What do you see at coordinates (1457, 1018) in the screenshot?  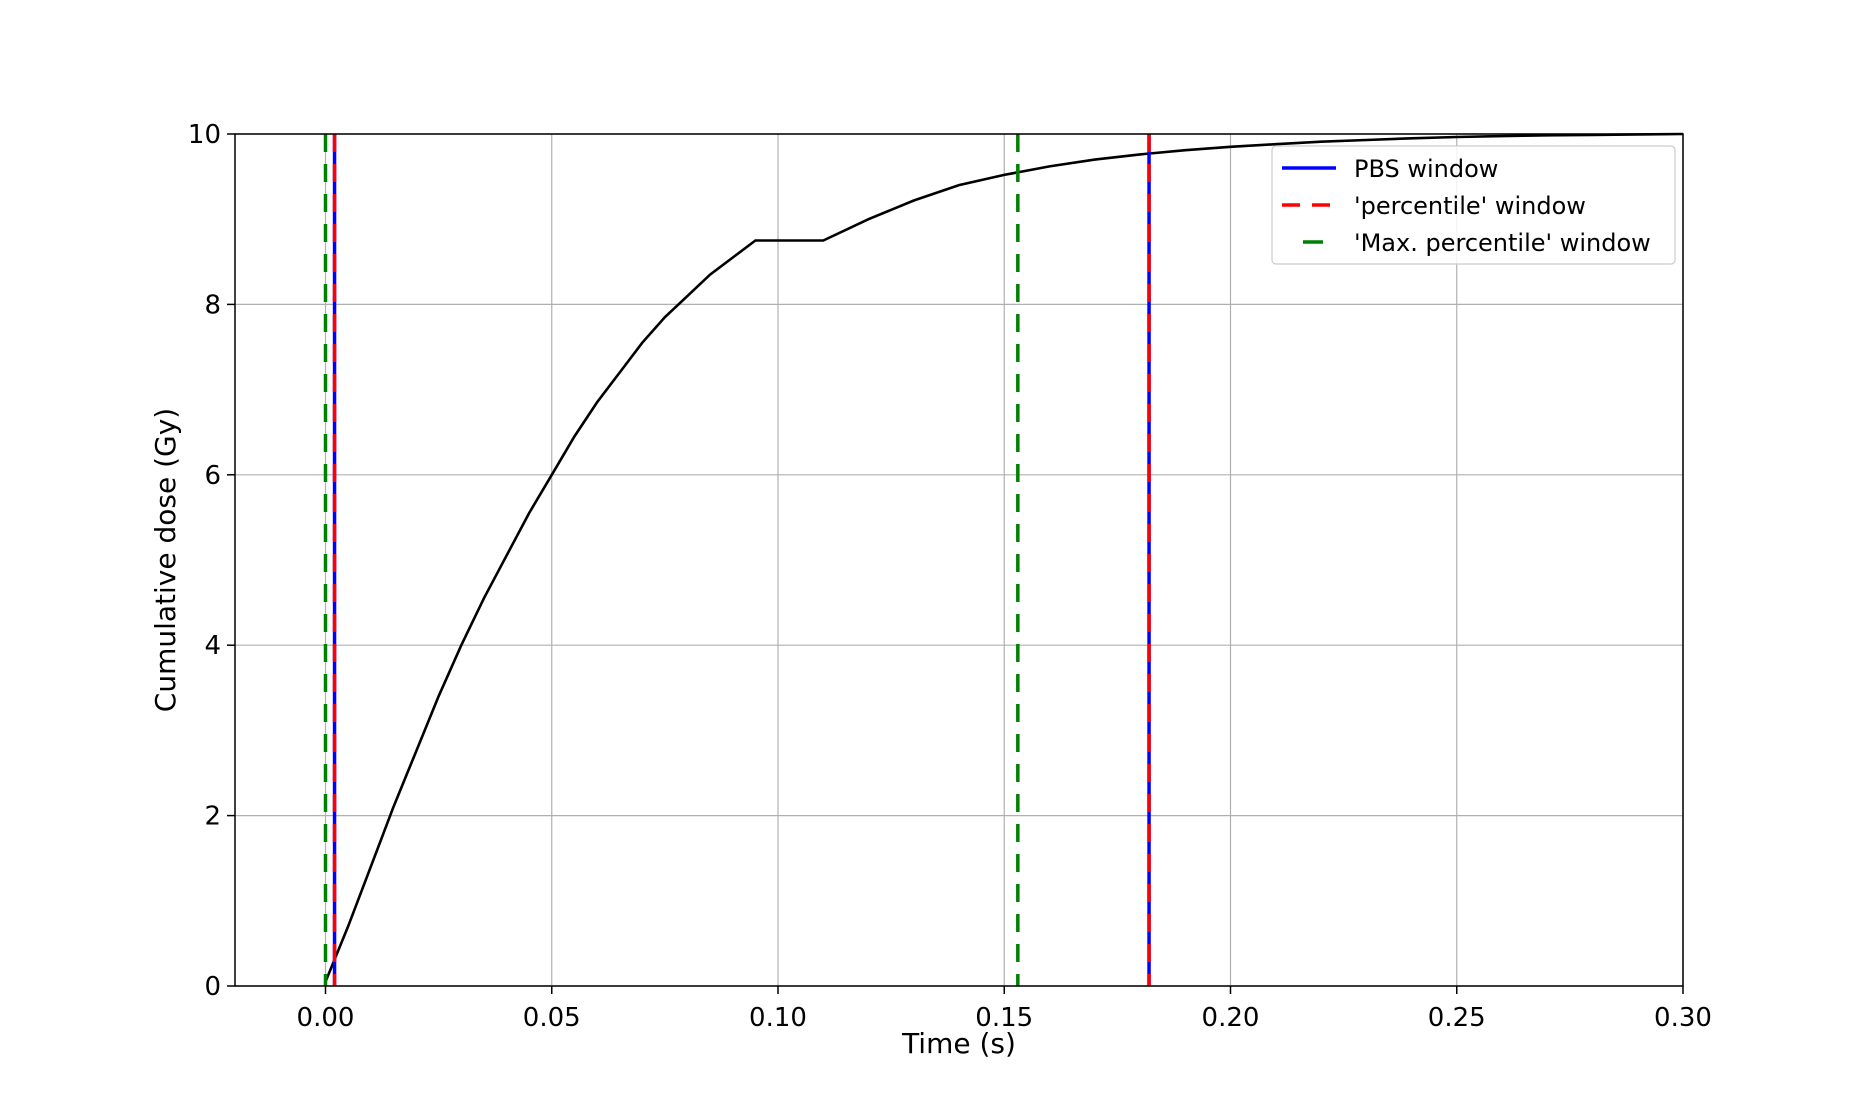 I see `x-tick-label: 0.25` at bounding box center [1457, 1018].